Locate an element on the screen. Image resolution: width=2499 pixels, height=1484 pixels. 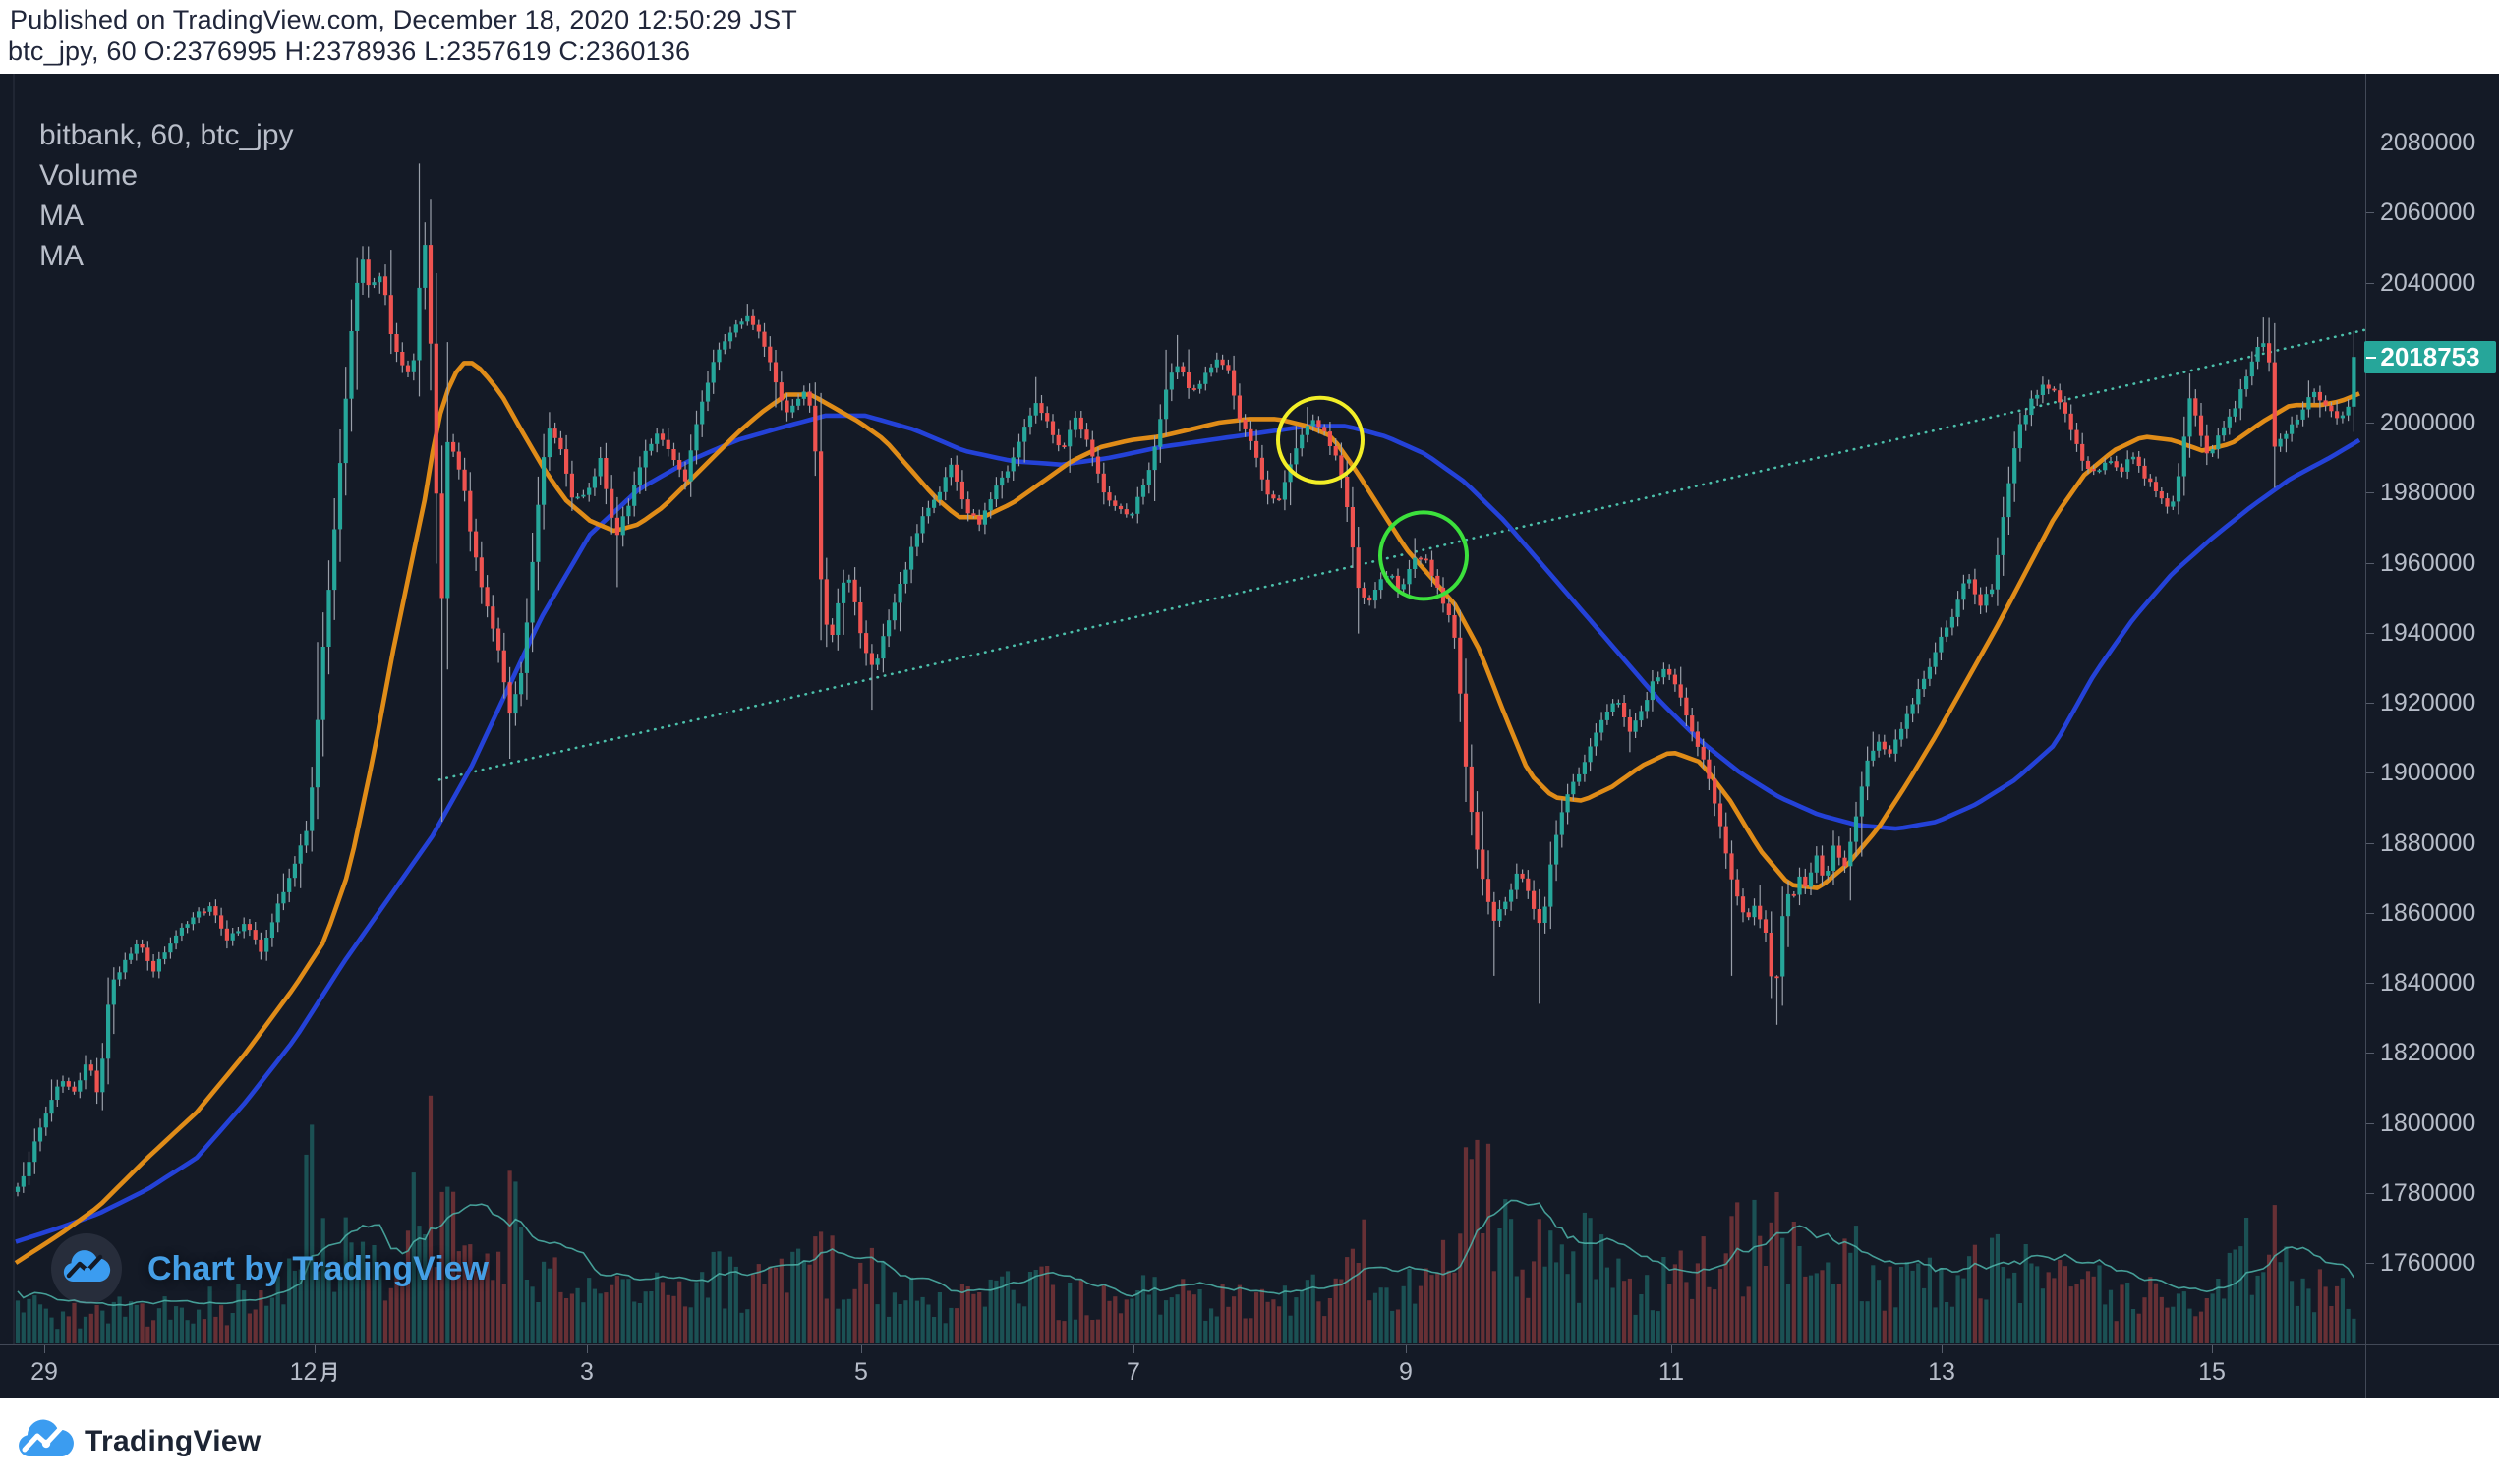
legend-item-volume: Volume is located at coordinates (89, 175).